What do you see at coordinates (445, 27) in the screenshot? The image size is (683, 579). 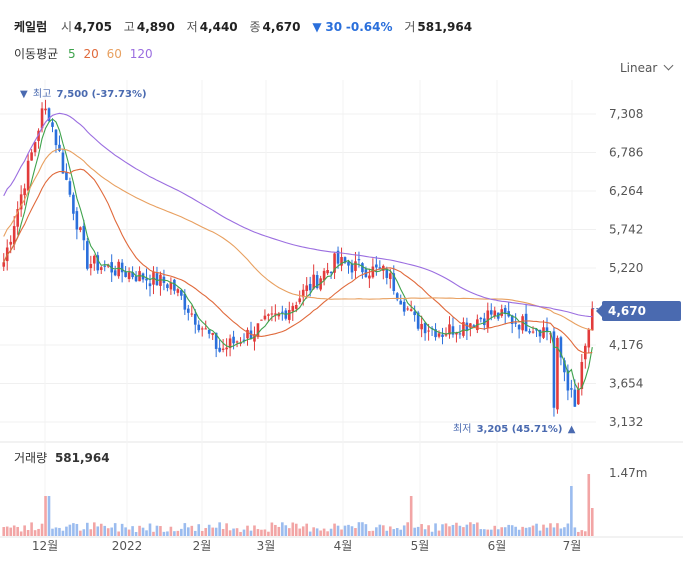 I see `volume-value: 581,964` at bounding box center [445, 27].